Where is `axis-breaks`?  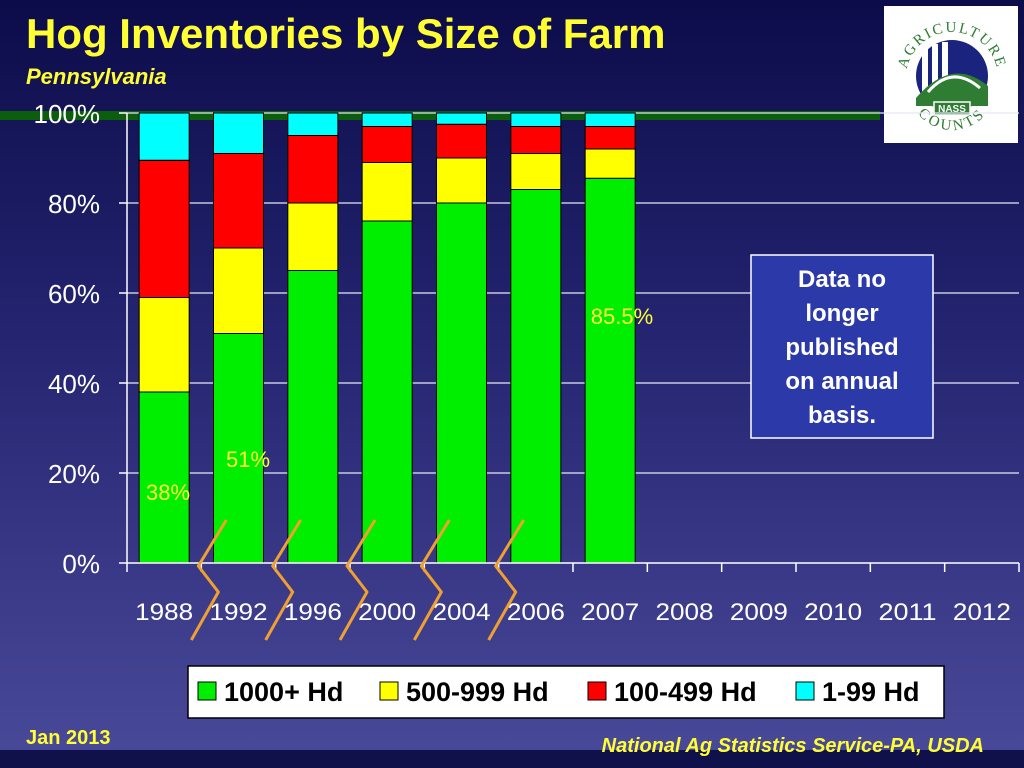
axis-breaks is located at coordinates (357, 580).